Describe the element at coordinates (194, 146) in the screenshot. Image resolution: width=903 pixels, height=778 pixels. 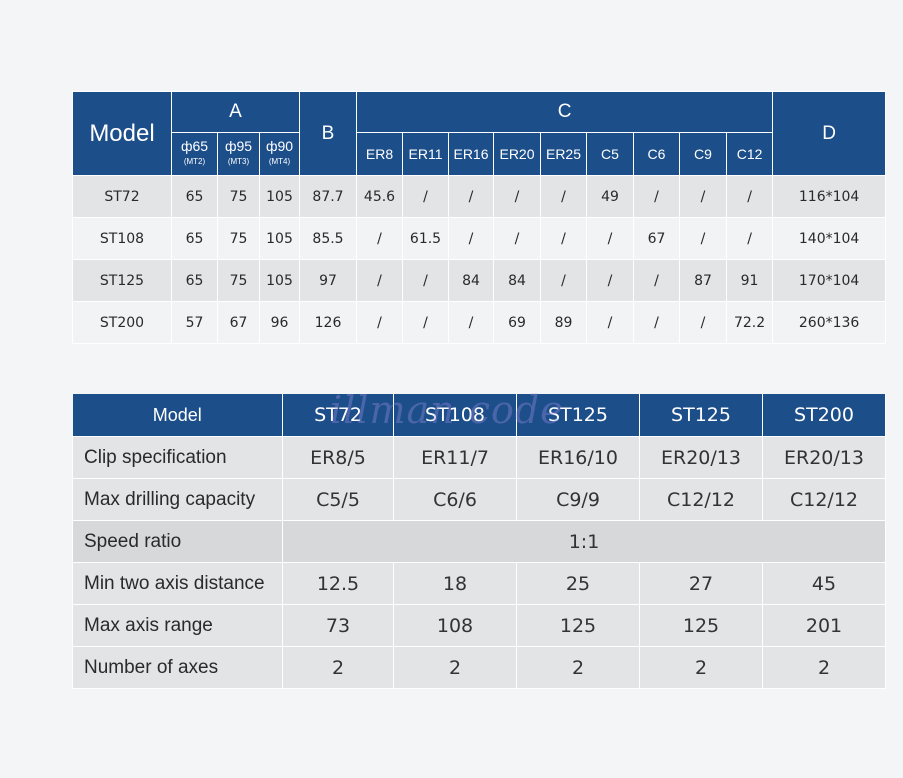
I see `a-col-size: ф65` at that location.